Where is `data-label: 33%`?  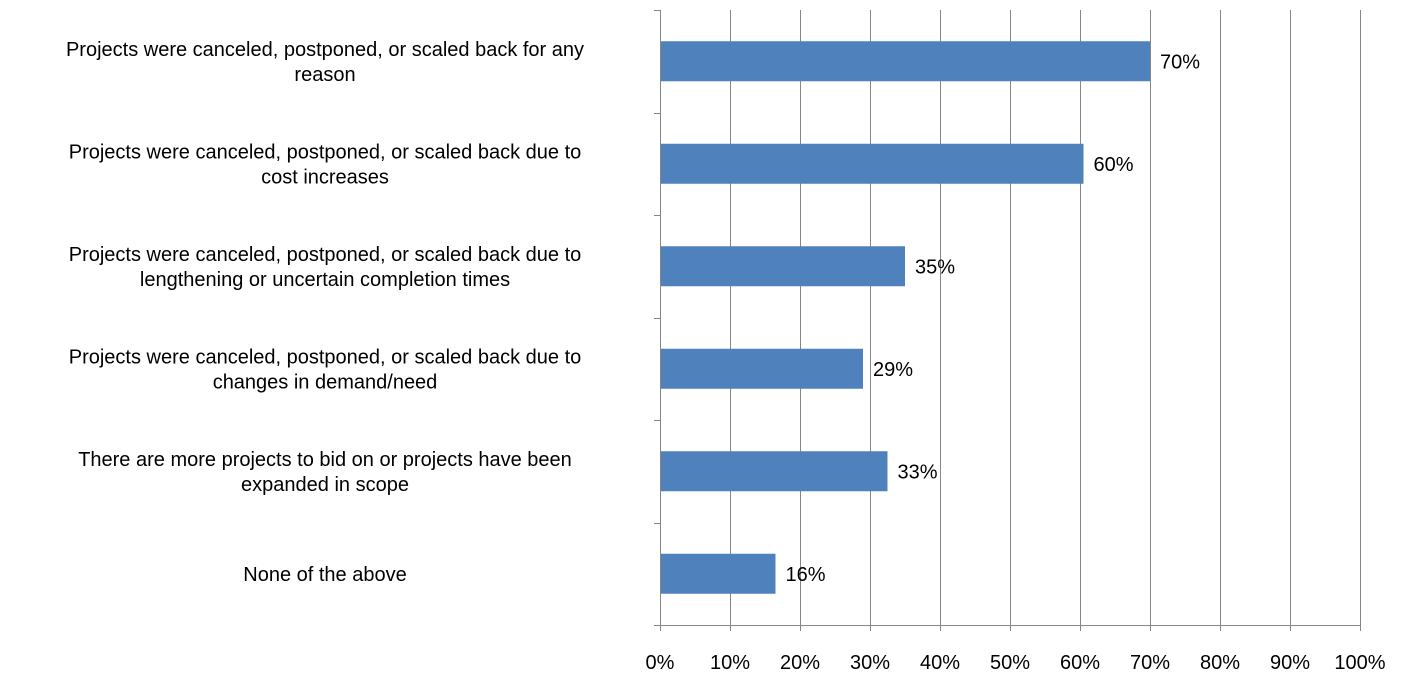
data-label: 33% is located at coordinates (918, 472).